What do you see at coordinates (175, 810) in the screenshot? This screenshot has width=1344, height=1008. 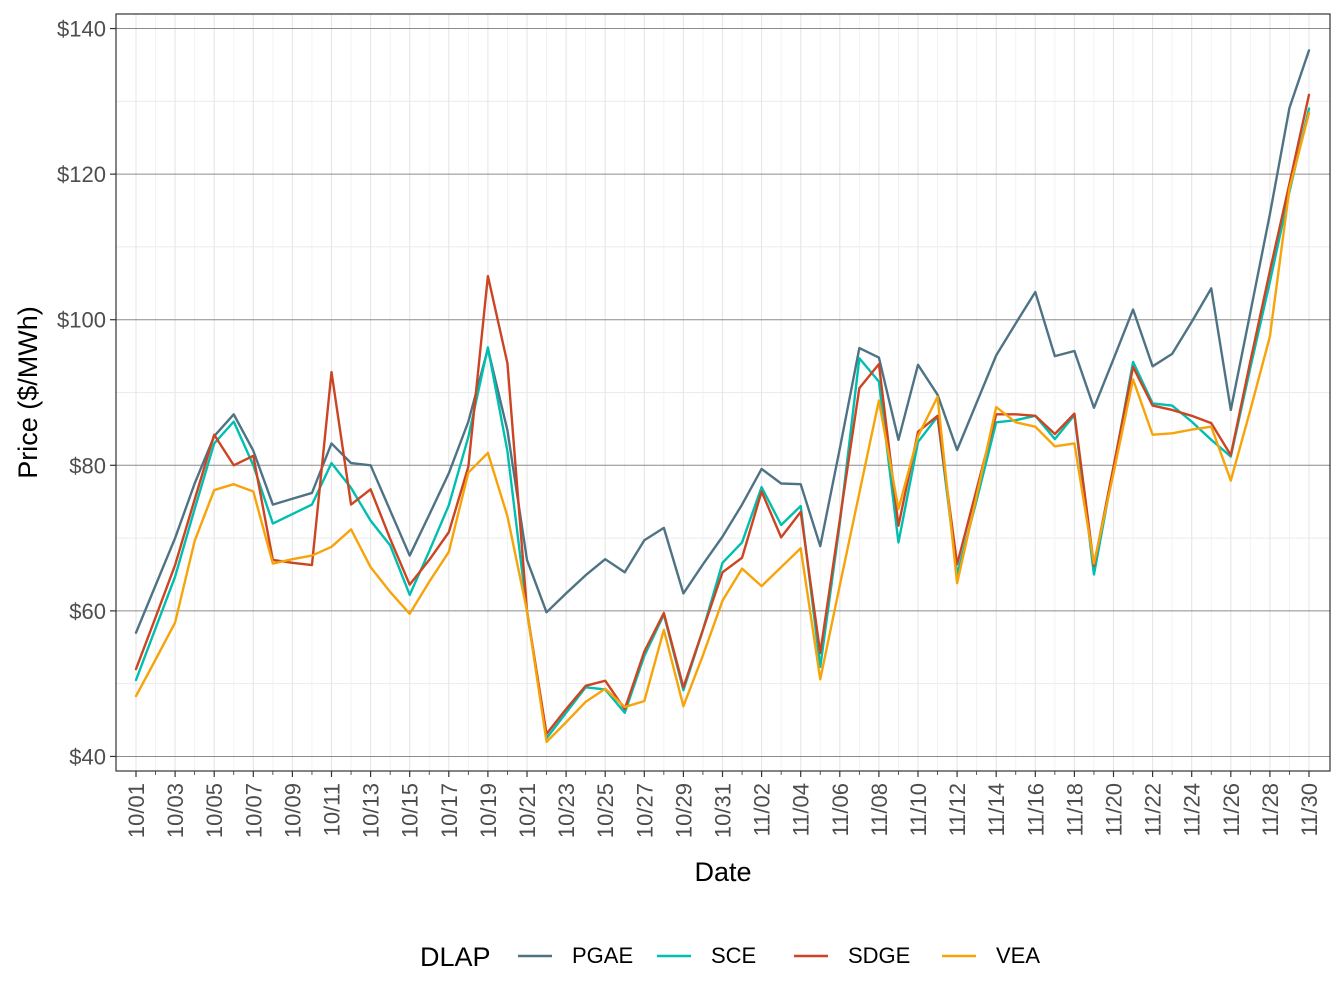 I see `x-tick-label: 10/03` at bounding box center [175, 810].